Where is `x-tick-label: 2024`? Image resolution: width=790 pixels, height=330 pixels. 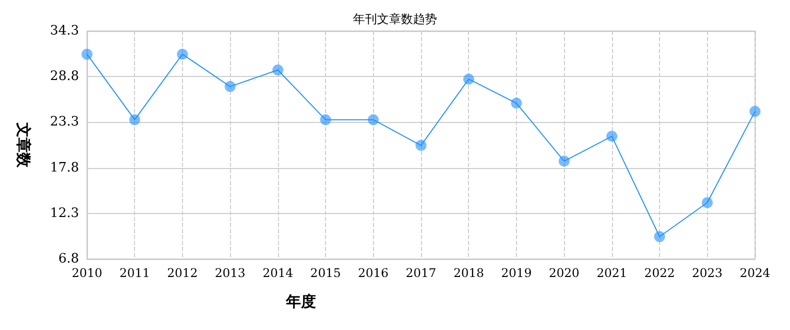
x-tick-label: 2024 is located at coordinates (755, 273).